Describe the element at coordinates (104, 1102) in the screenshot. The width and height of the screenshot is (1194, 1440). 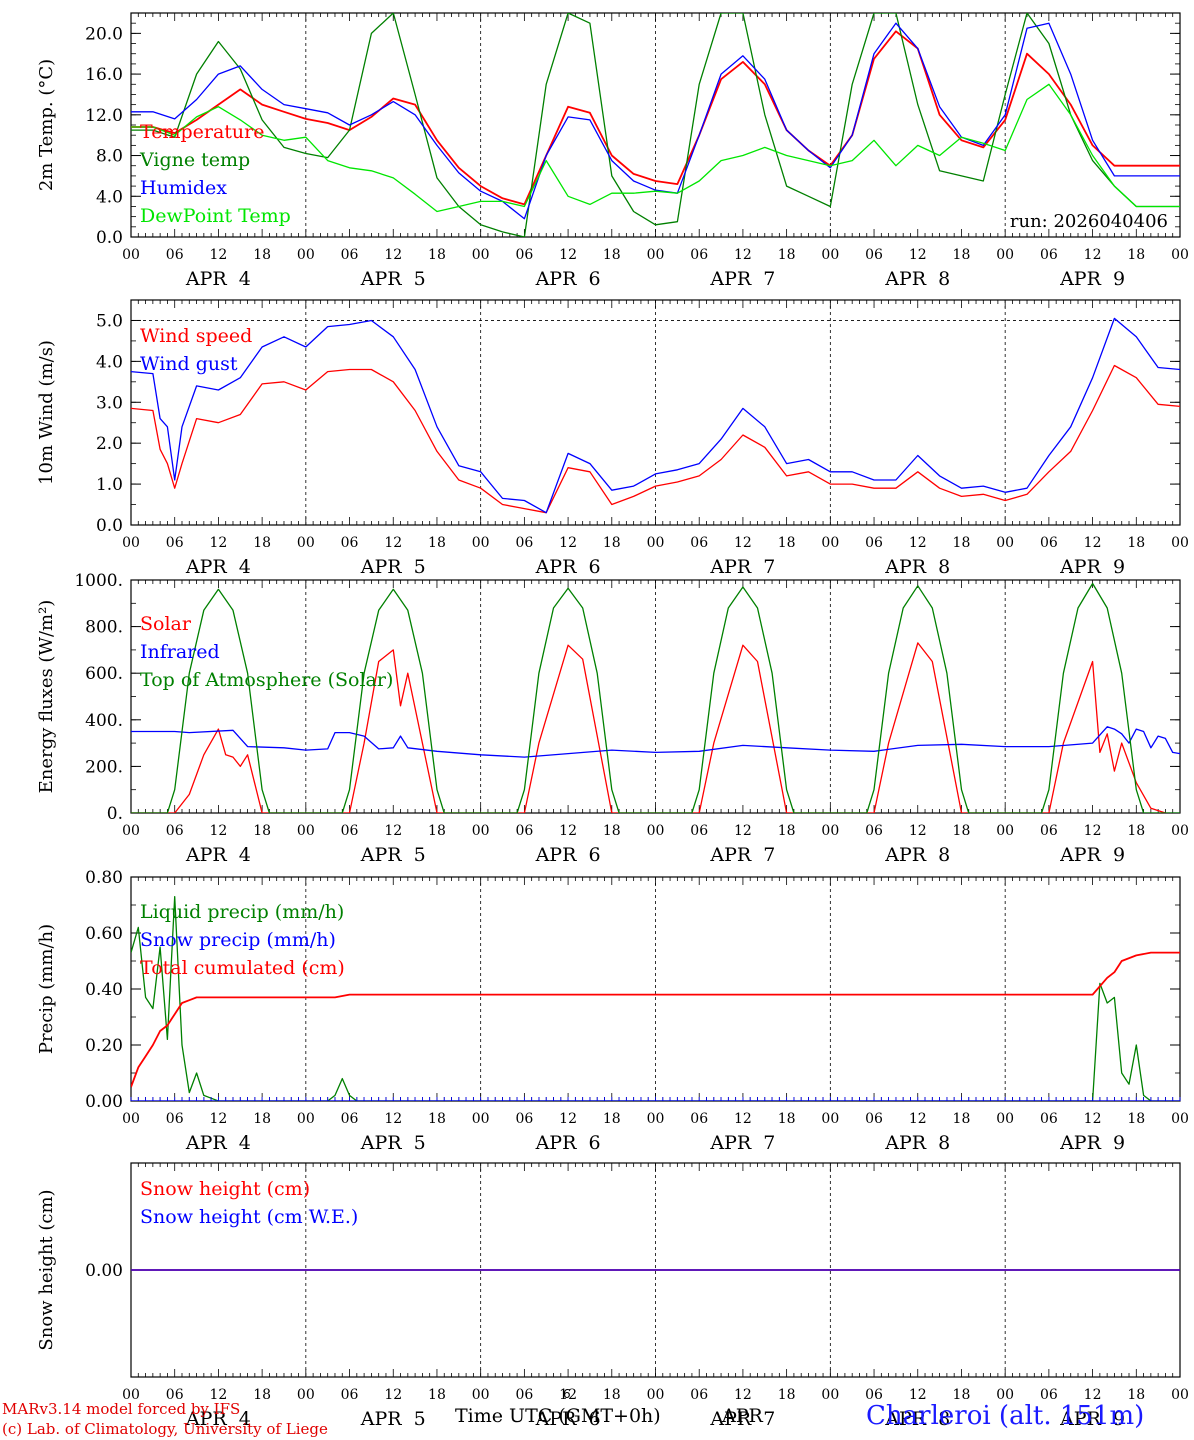
I see `y-tick-label: 0.00` at that location.